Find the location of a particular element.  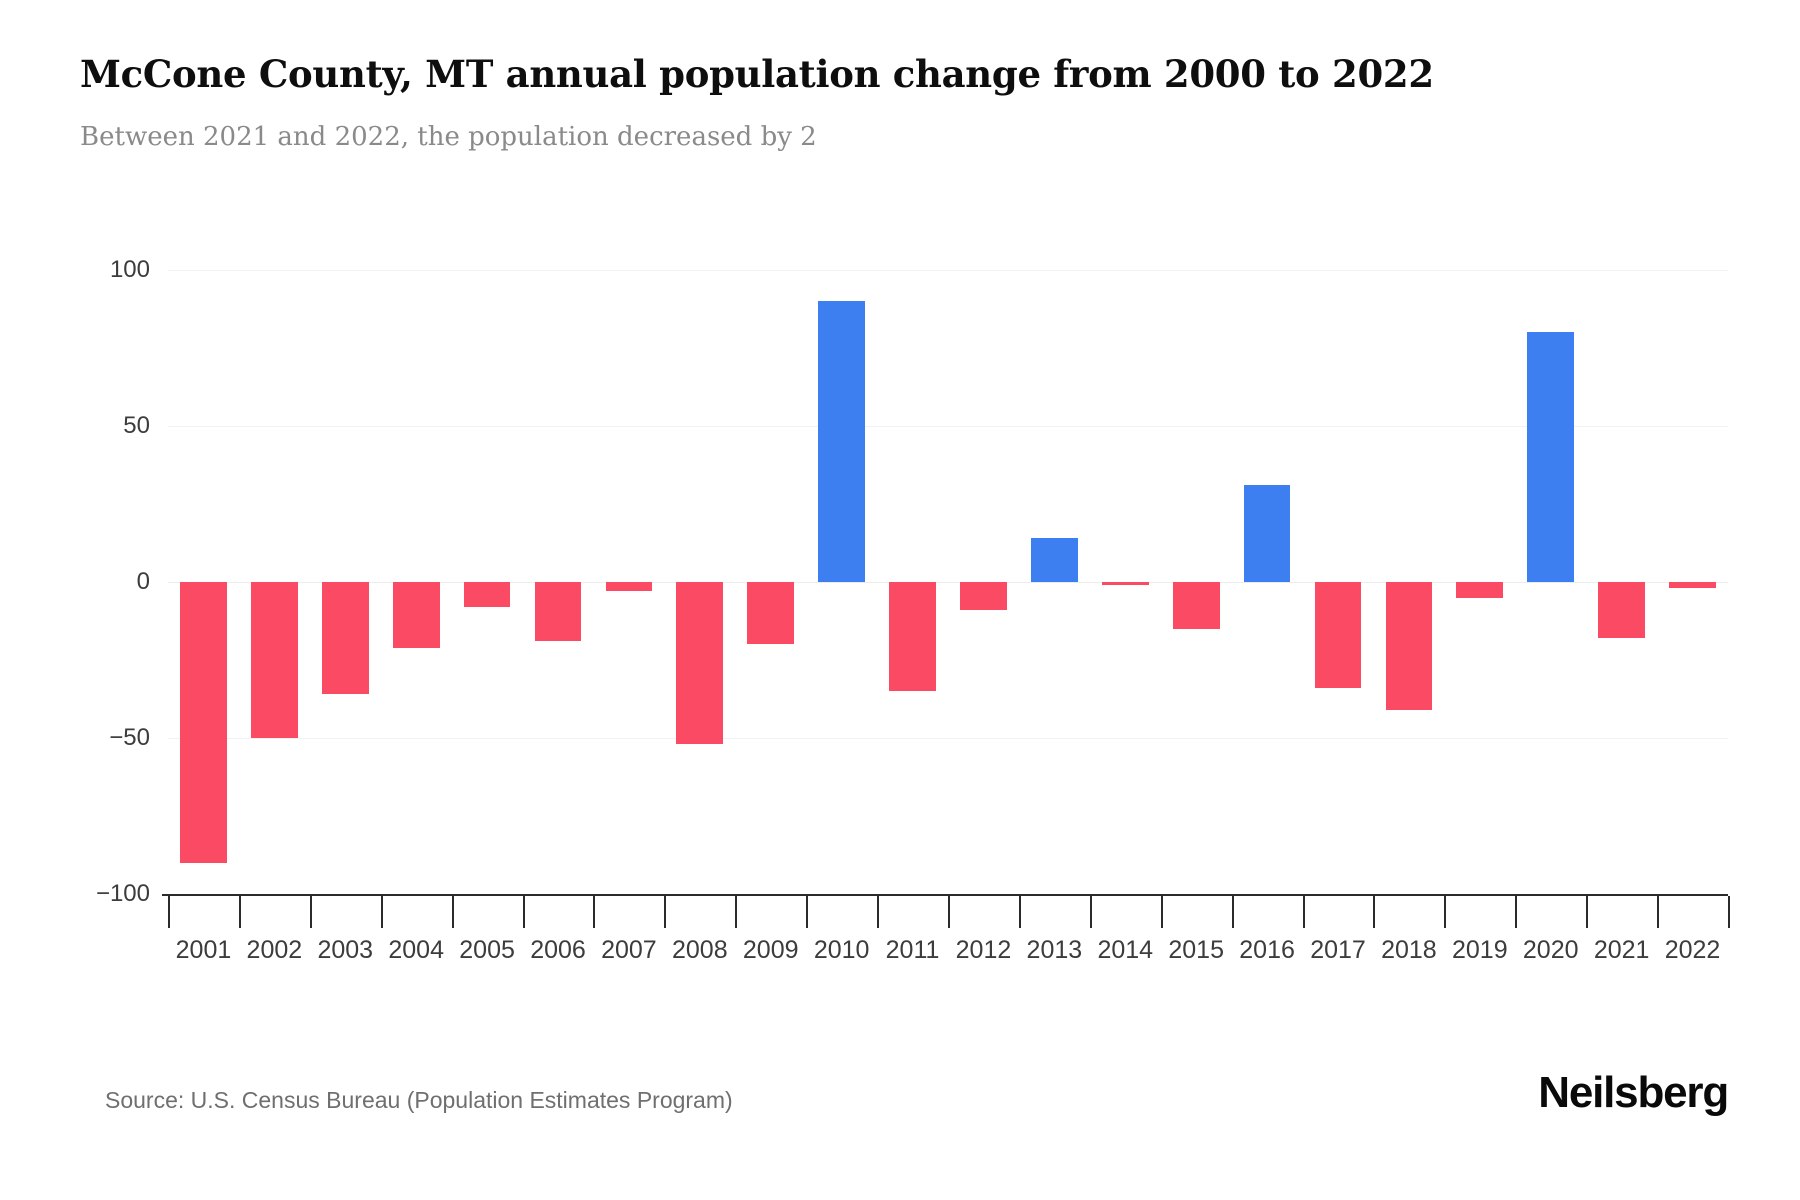

y-tick-label: 0 is located at coordinates (143, 581).